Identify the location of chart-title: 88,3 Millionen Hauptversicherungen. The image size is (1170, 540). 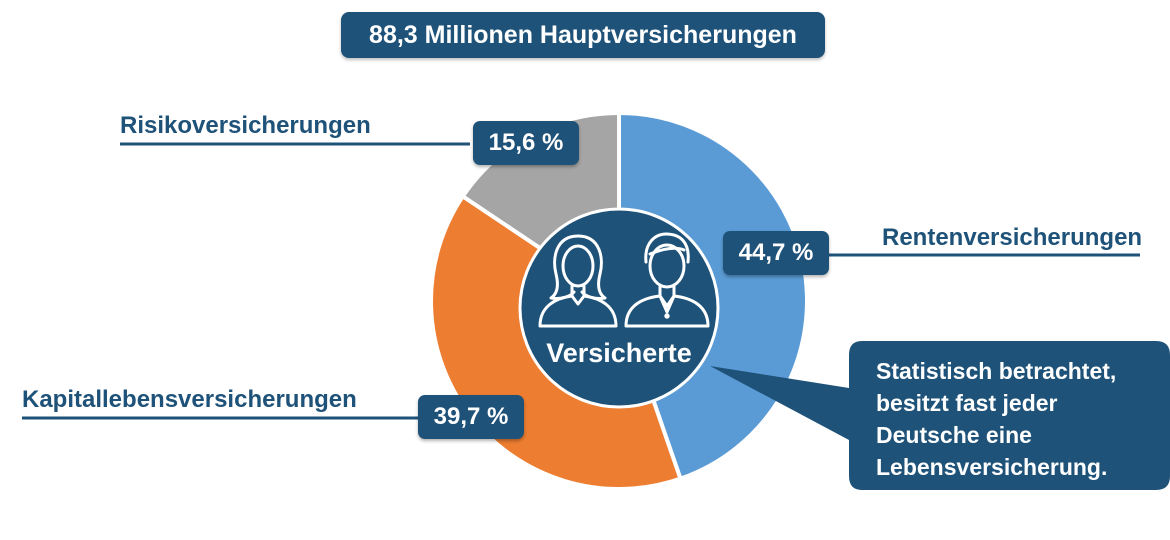
(583, 35).